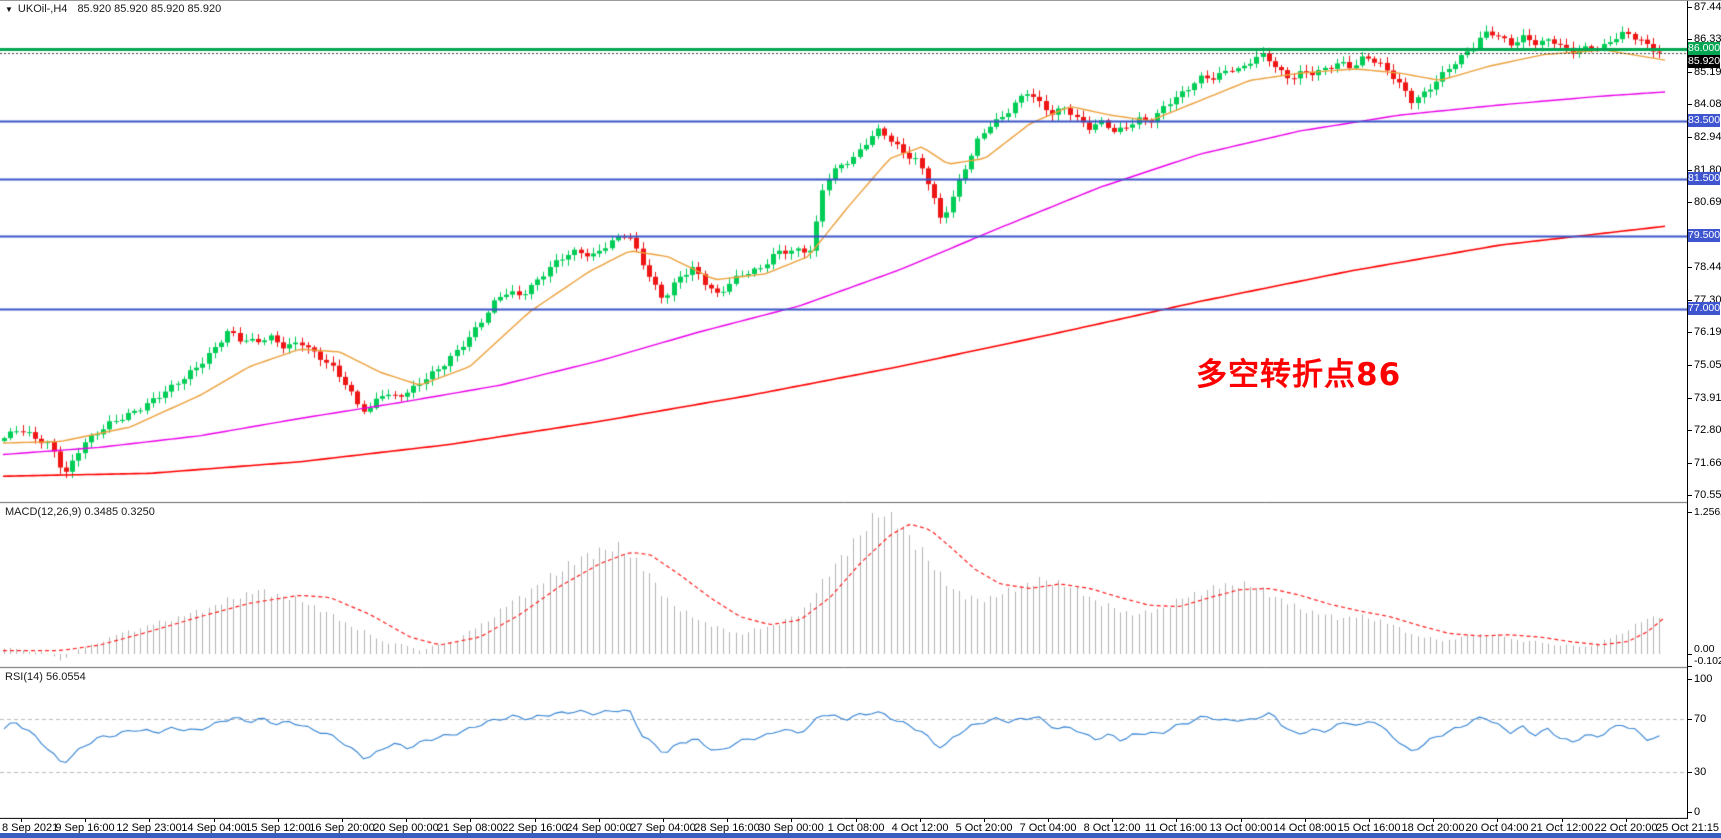 The width and height of the screenshot is (1721, 838). I want to click on time-tick-label: 30 Sep 00:00, so click(791, 828).